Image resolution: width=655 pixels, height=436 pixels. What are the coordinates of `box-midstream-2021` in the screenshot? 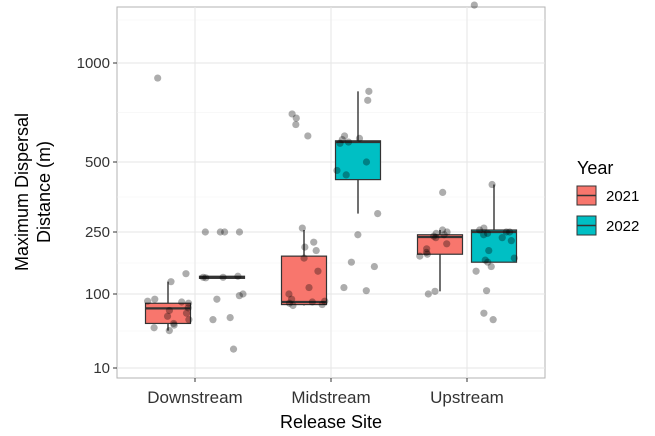 It's located at (304, 268).